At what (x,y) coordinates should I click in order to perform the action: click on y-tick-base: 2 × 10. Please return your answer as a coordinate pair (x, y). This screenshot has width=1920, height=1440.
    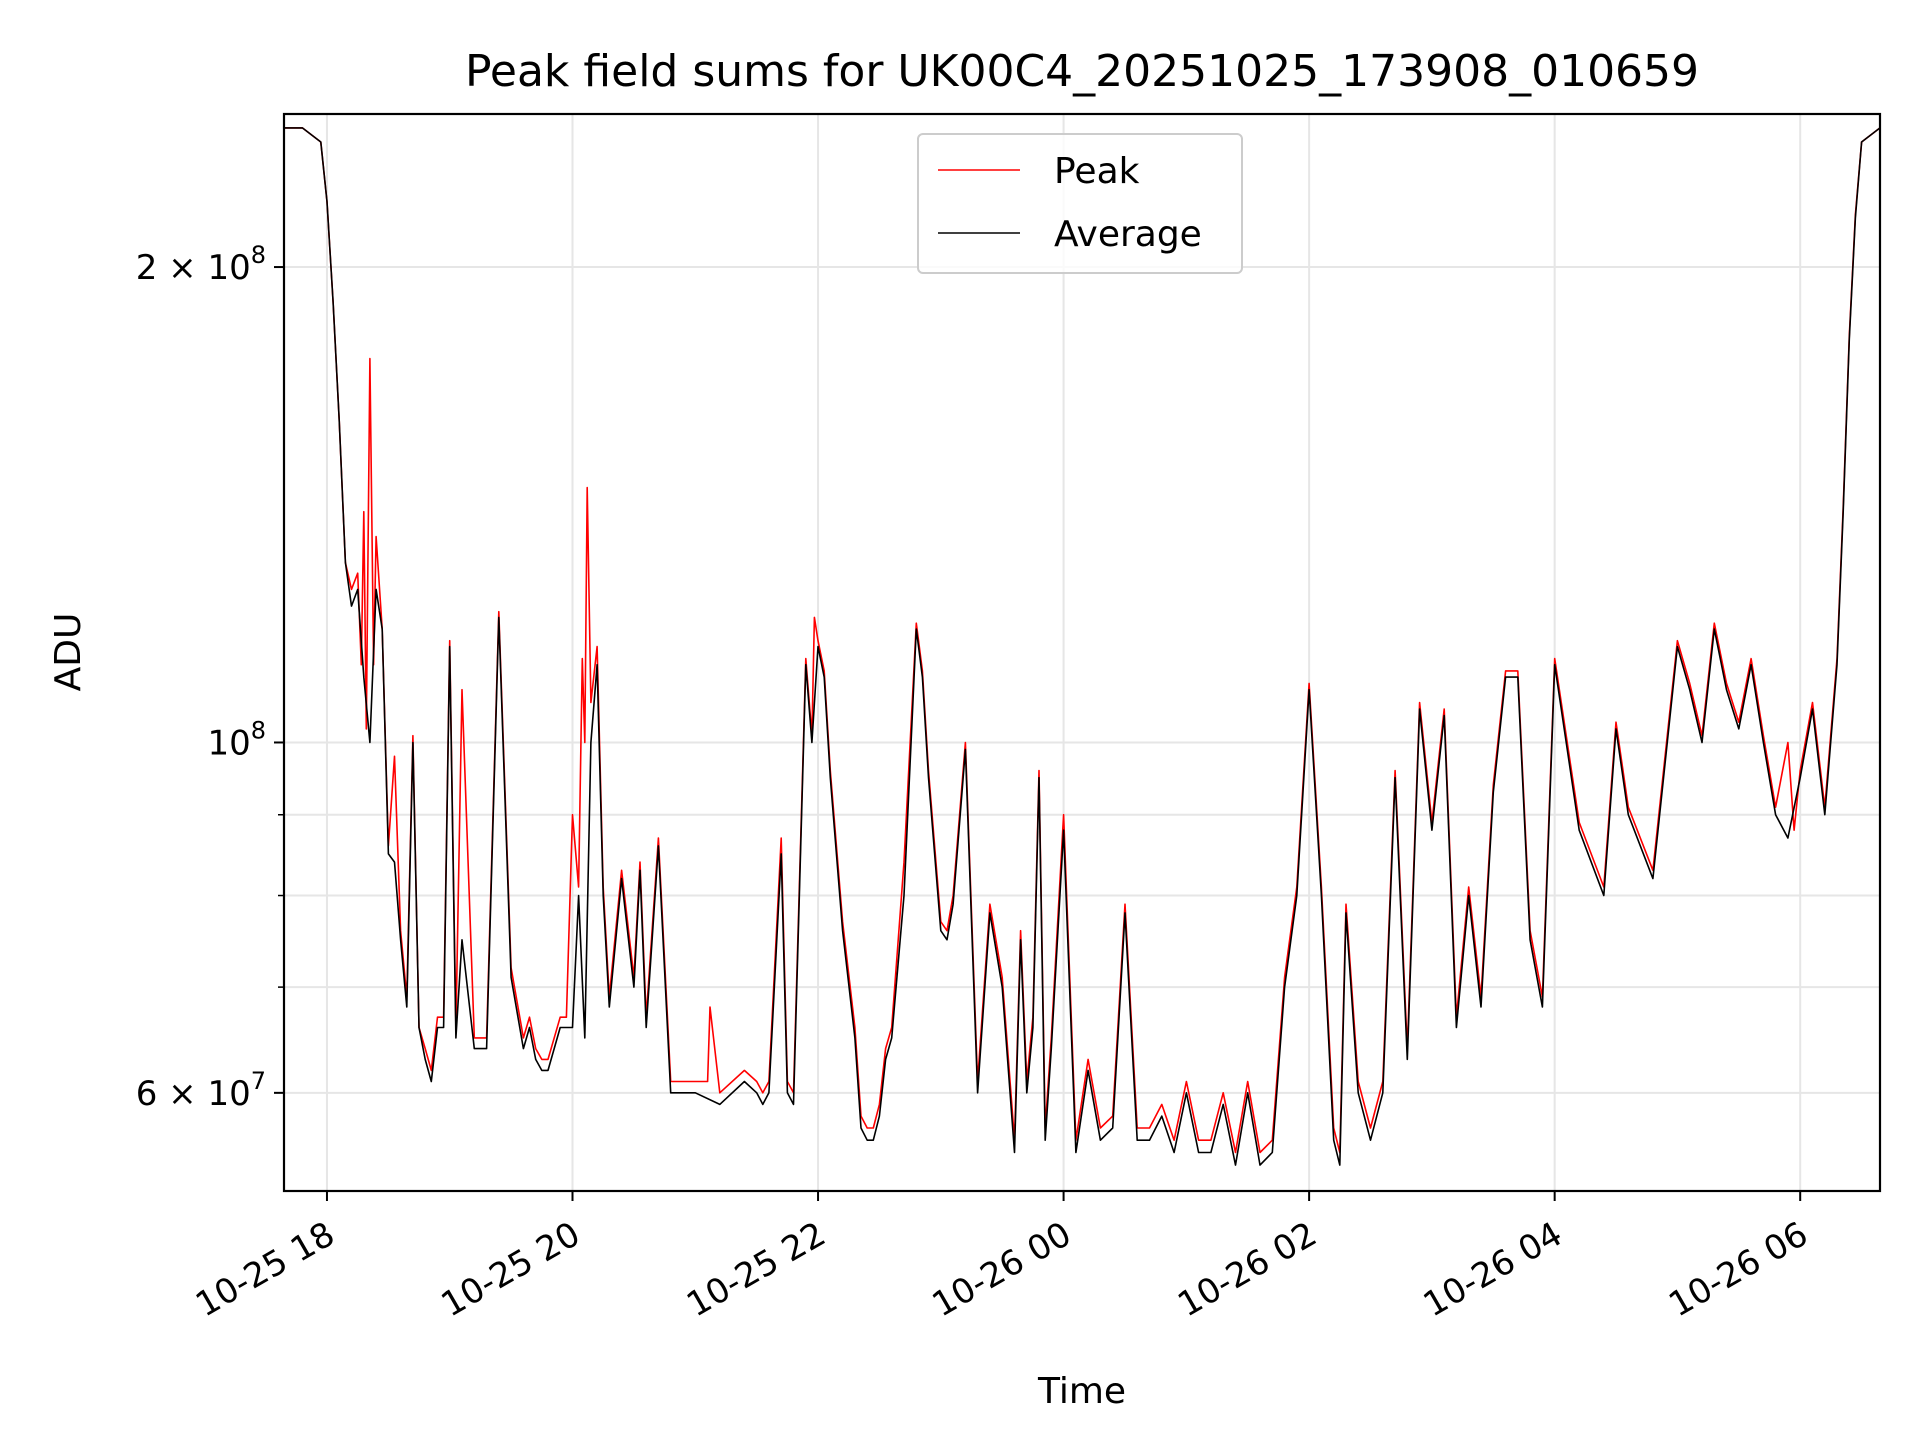
    Looking at the image, I should click on (193, 268).